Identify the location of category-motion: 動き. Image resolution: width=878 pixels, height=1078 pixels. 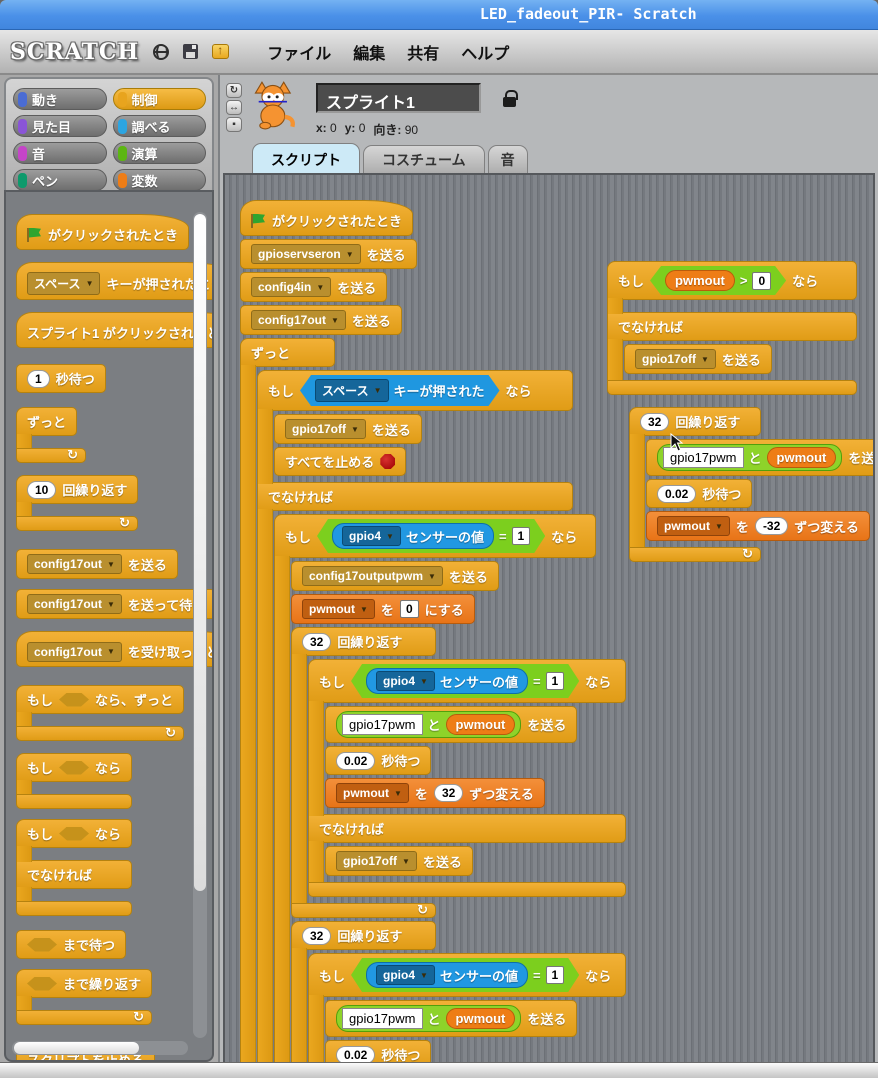
(60, 99).